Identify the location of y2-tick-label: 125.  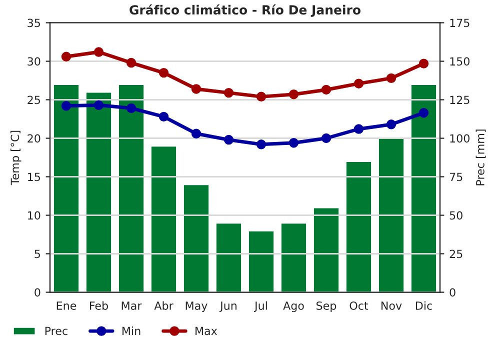
(460, 100).